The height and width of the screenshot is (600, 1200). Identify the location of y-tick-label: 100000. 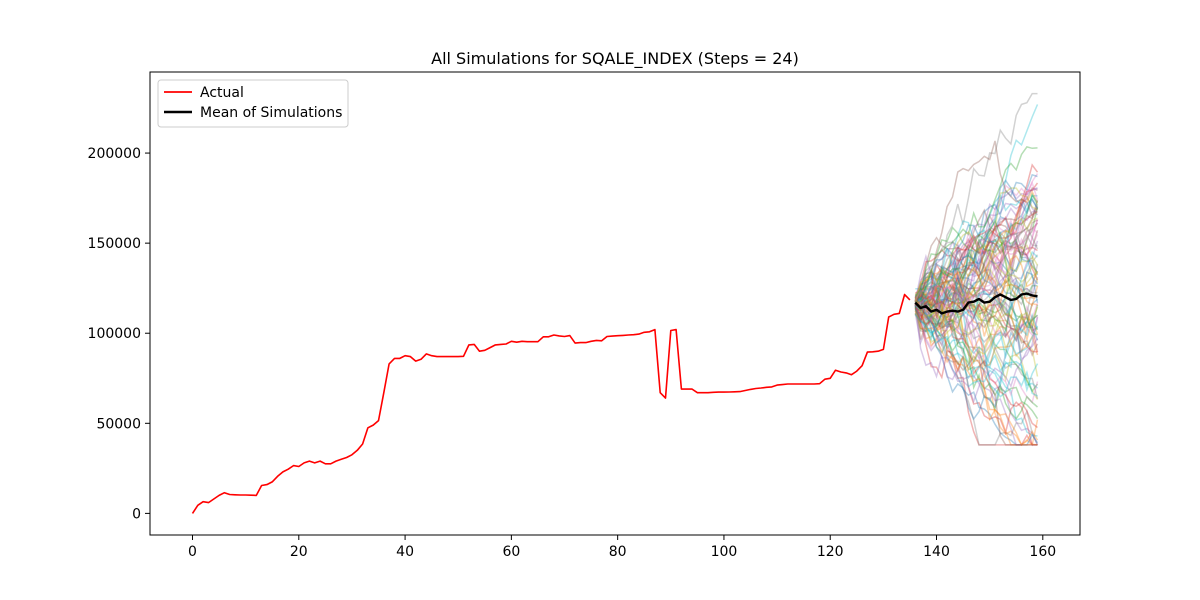
(114, 334).